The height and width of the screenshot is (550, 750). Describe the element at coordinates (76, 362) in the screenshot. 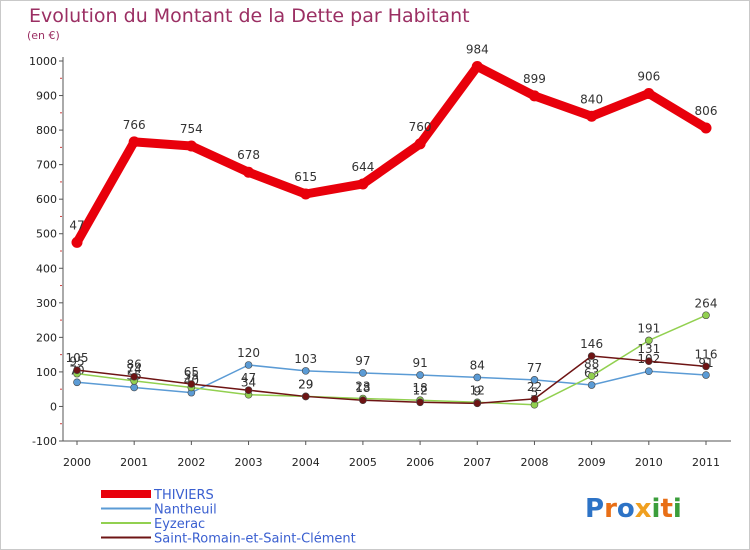

I see `data-label: 95` at that location.